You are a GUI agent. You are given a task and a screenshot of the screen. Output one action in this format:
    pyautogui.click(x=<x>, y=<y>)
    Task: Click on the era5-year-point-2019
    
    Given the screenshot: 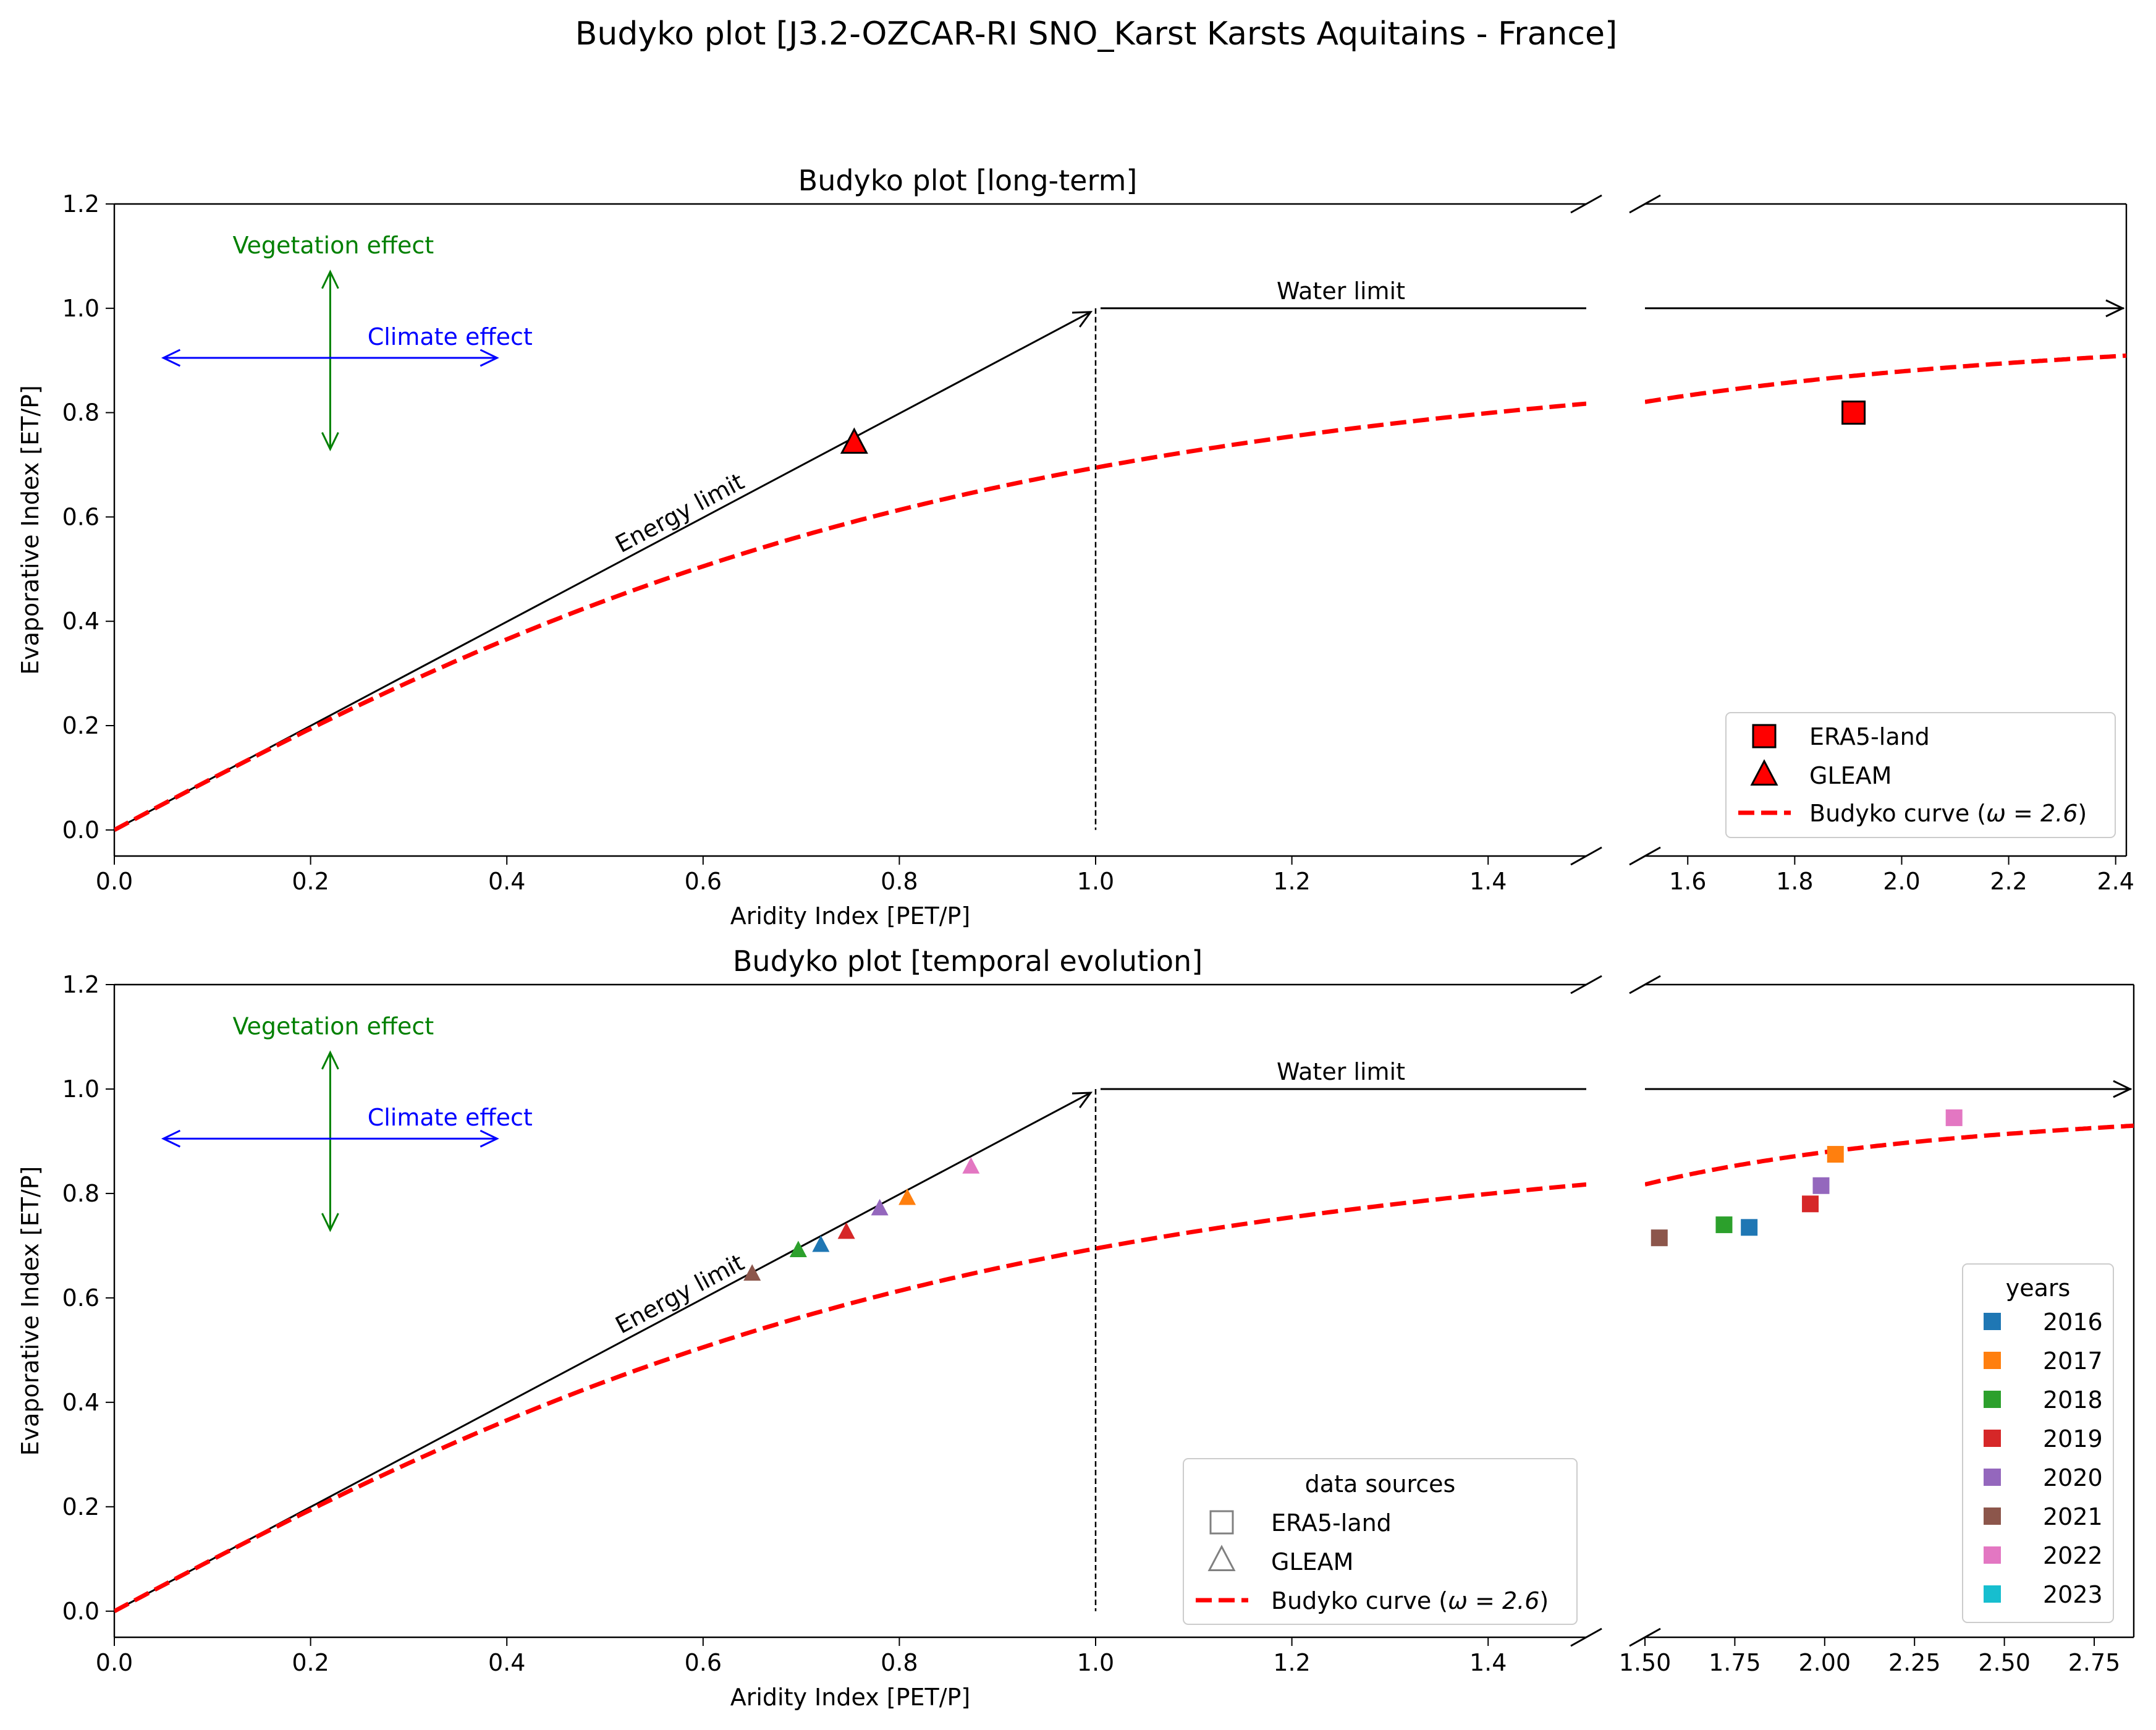 What is the action you would take?
    pyautogui.click(x=1811, y=1204)
    